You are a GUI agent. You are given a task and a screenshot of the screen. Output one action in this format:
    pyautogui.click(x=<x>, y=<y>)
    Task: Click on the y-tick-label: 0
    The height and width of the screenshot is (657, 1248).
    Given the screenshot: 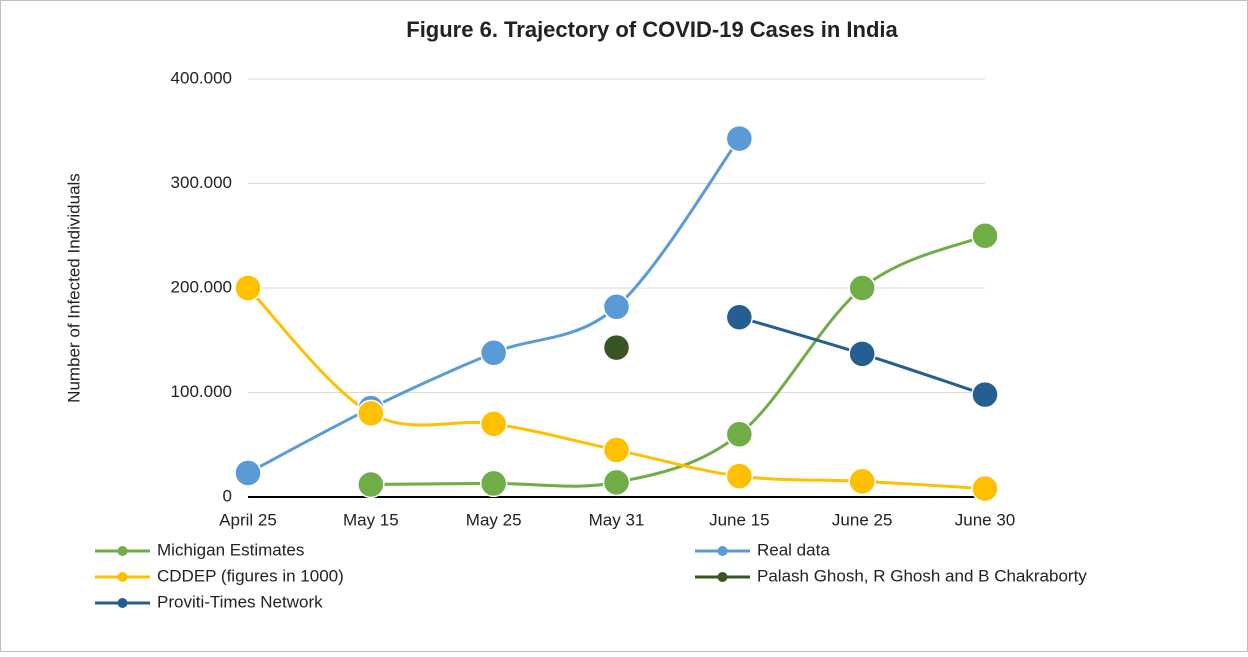 What is the action you would take?
    pyautogui.click(x=227, y=495)
    